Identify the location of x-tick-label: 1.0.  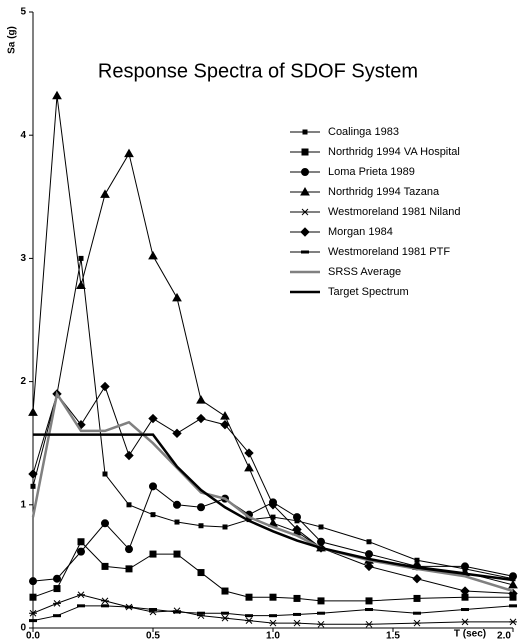
(273, 636).